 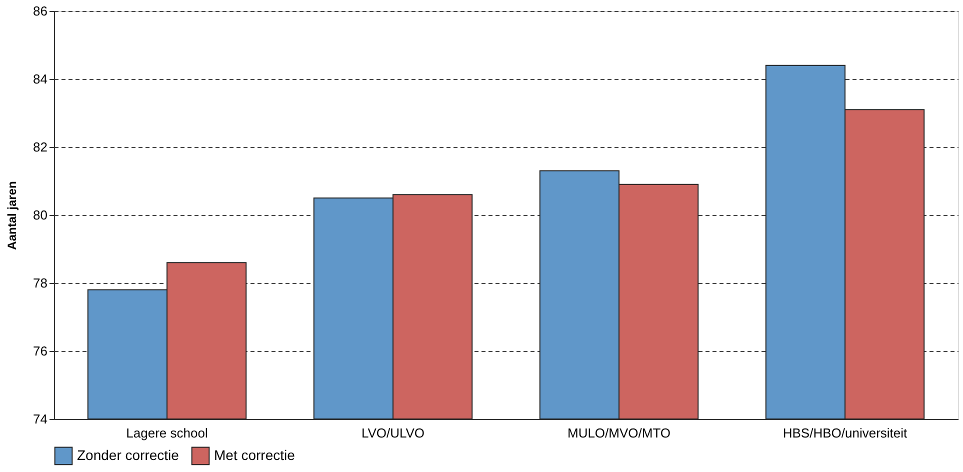 What do you see at coordinates (255, 454) in the screenshot?
I see `legend-label: Met correctie` at bounding box center [255, 454].